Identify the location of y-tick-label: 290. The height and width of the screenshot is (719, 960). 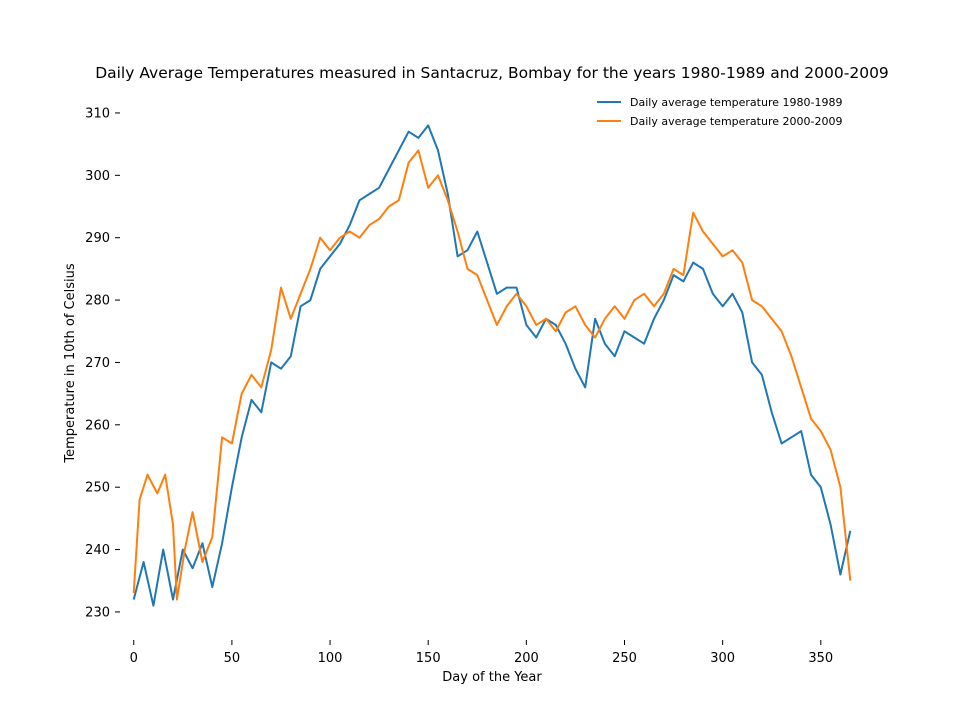
(97, 238).